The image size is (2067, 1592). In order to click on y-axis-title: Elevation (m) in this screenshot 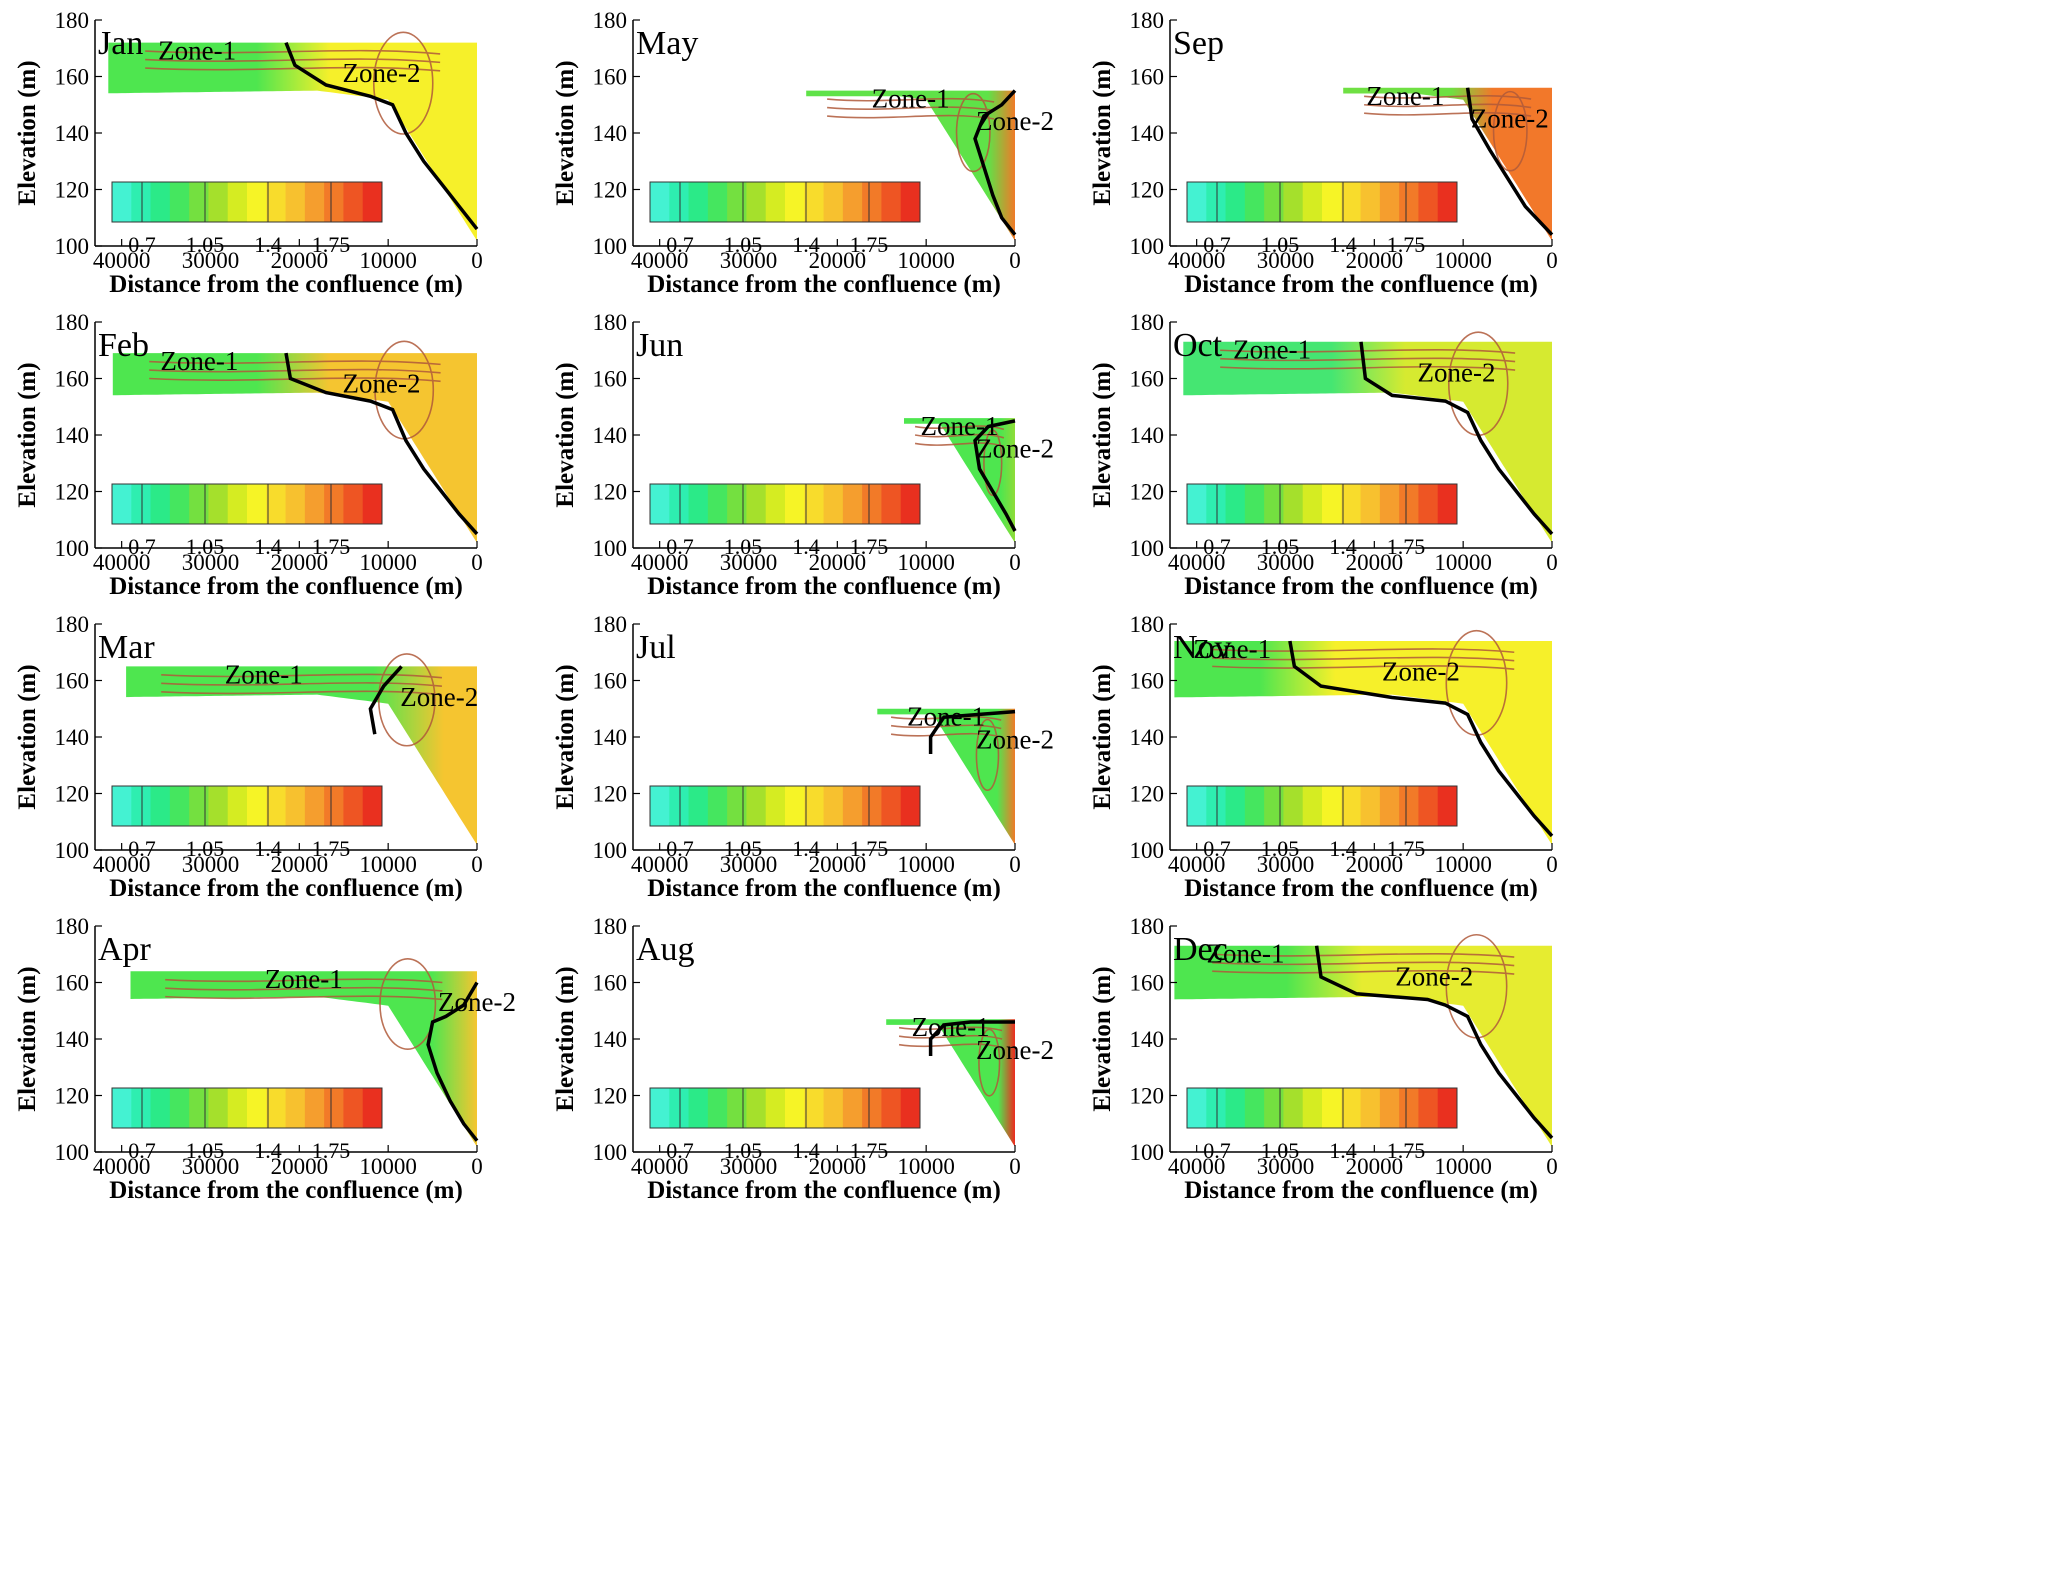, I will do `click(1102, 736)`.